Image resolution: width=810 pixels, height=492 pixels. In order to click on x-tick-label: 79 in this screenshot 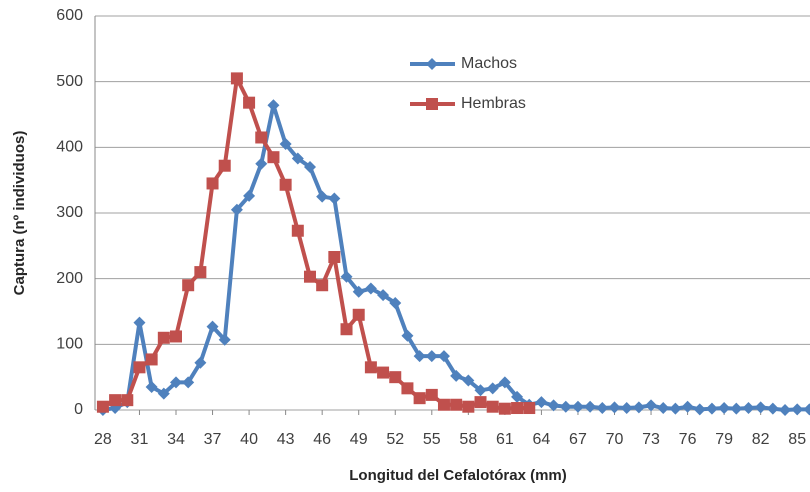, I will do `click(724, 439)`.